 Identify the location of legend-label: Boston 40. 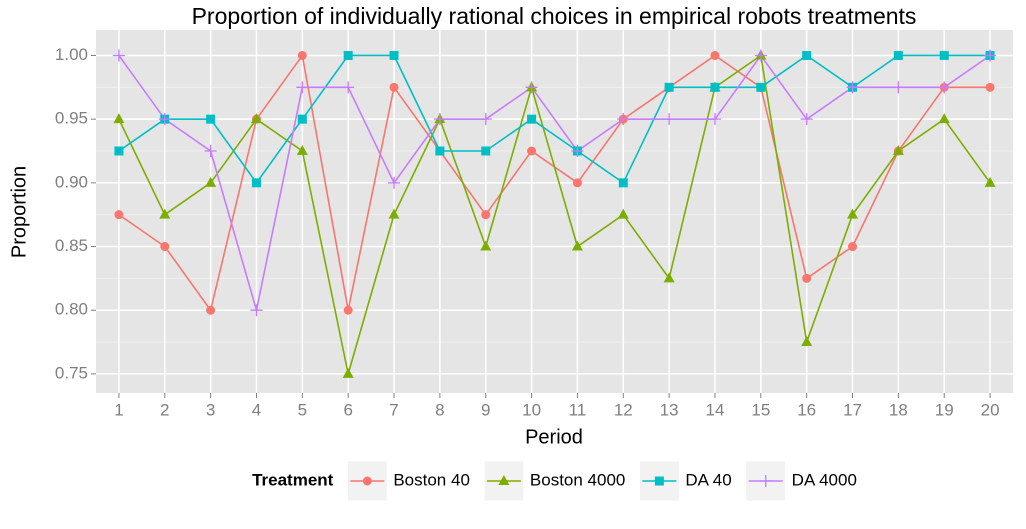
(431, 479).